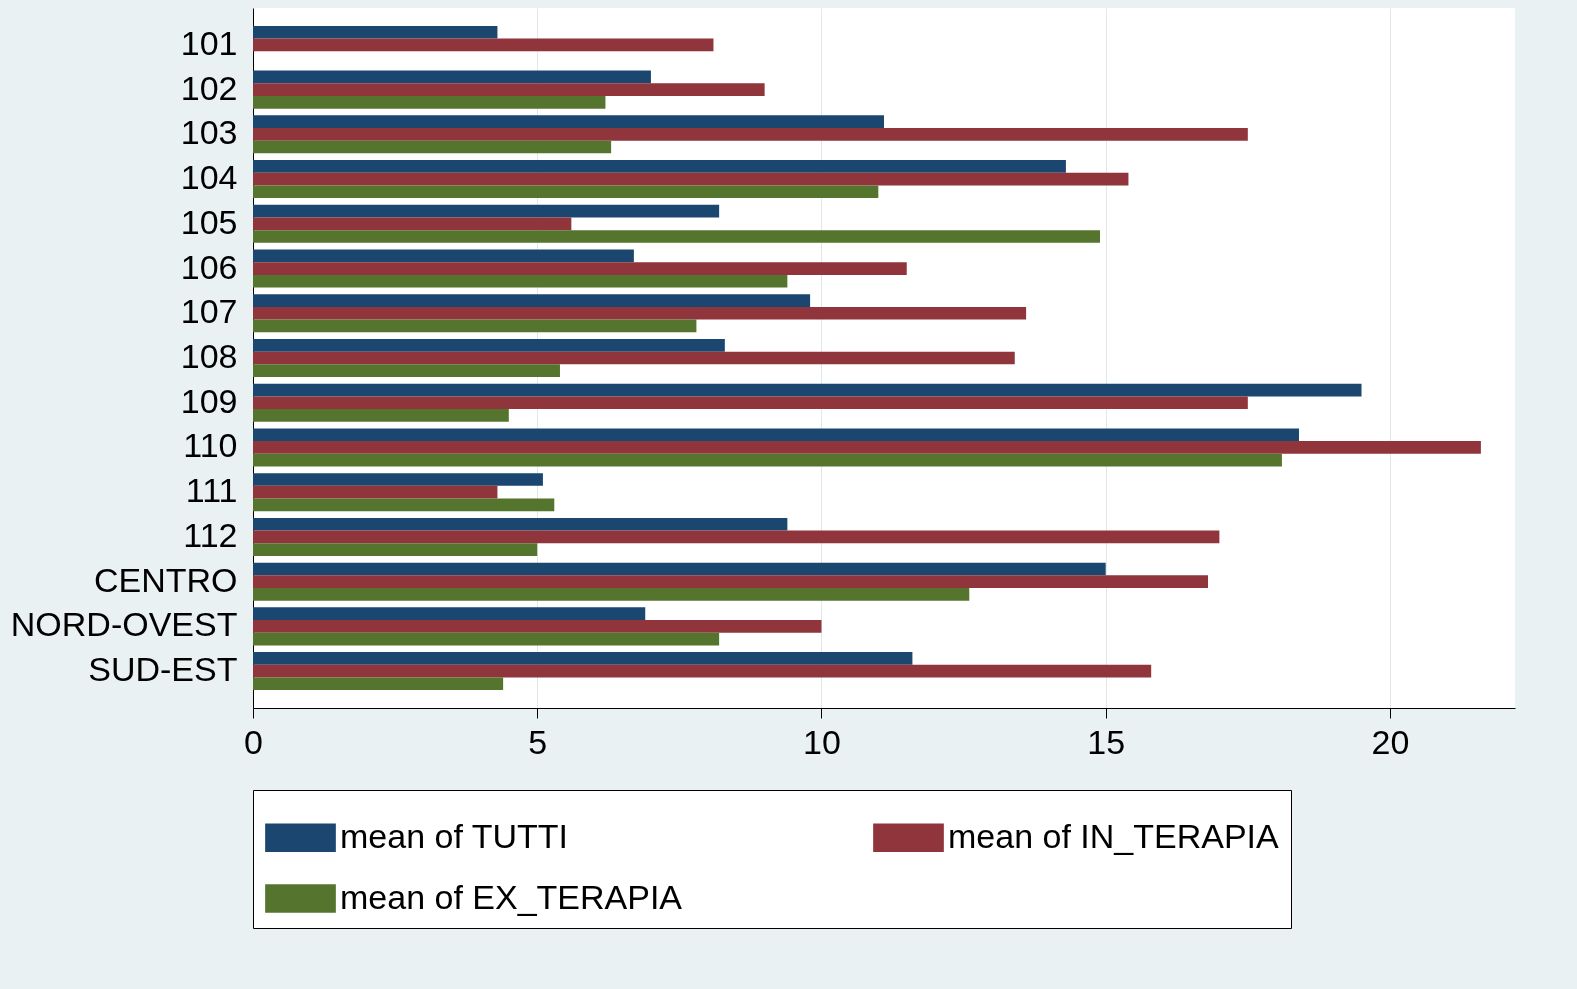 Image resolution: width=1577 pixels, height=989 pixels. What do you see at coordinates (511, 896) in the screenshot?
I see `legend-label: mean of EX_TERAPIA` at bounding box center [511, 896].